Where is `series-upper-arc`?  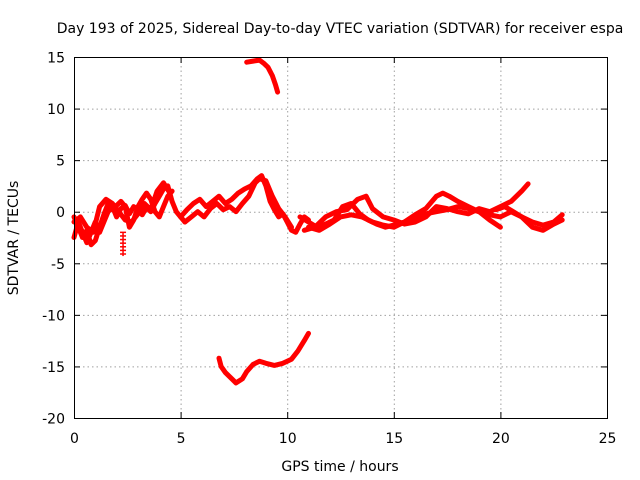 series-upper-arc is located at coordinates (262, 76).